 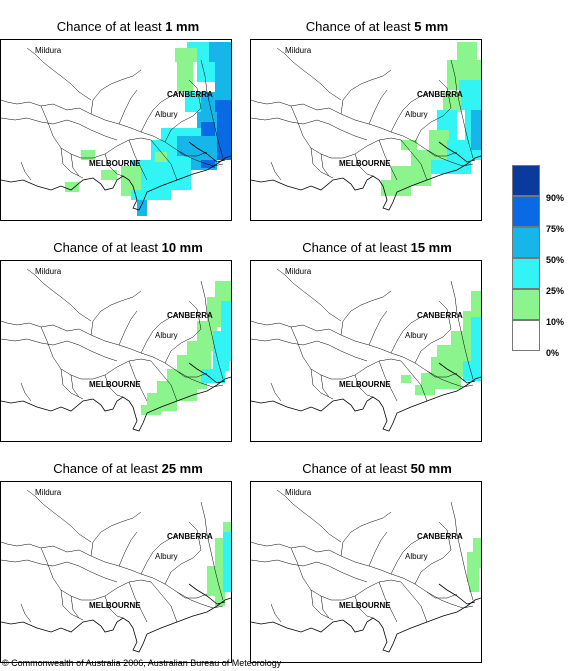 I want to click on probability-legend, so click(x=526, y=258).